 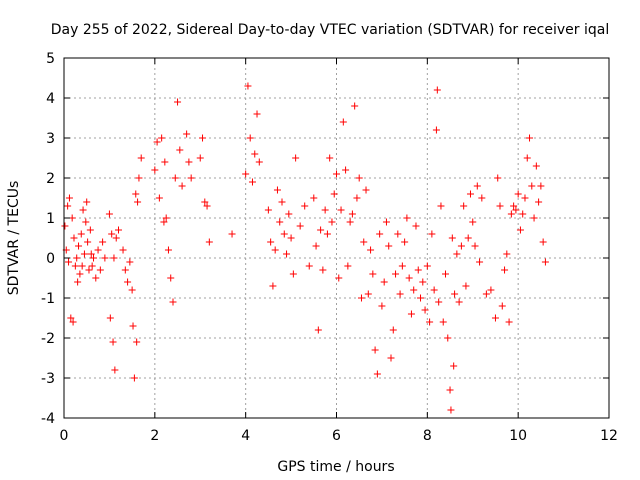 What do you see at coordinates (154, 436) in the screenshot?
I see `x-tick-label: 2` at bounding box center [154, 436].